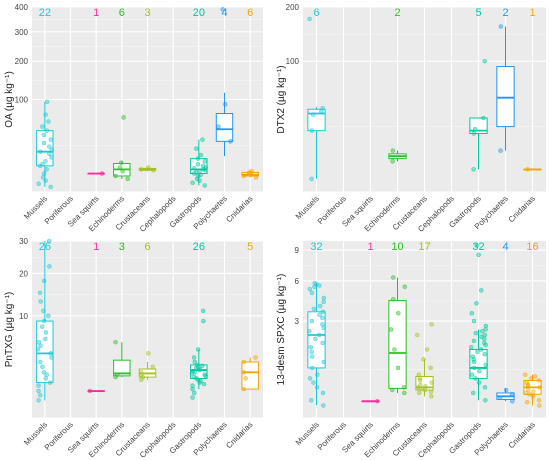 The width and height of the screenshot is (550, 460). I want to click on box-cnidarias, so click(250, 373).